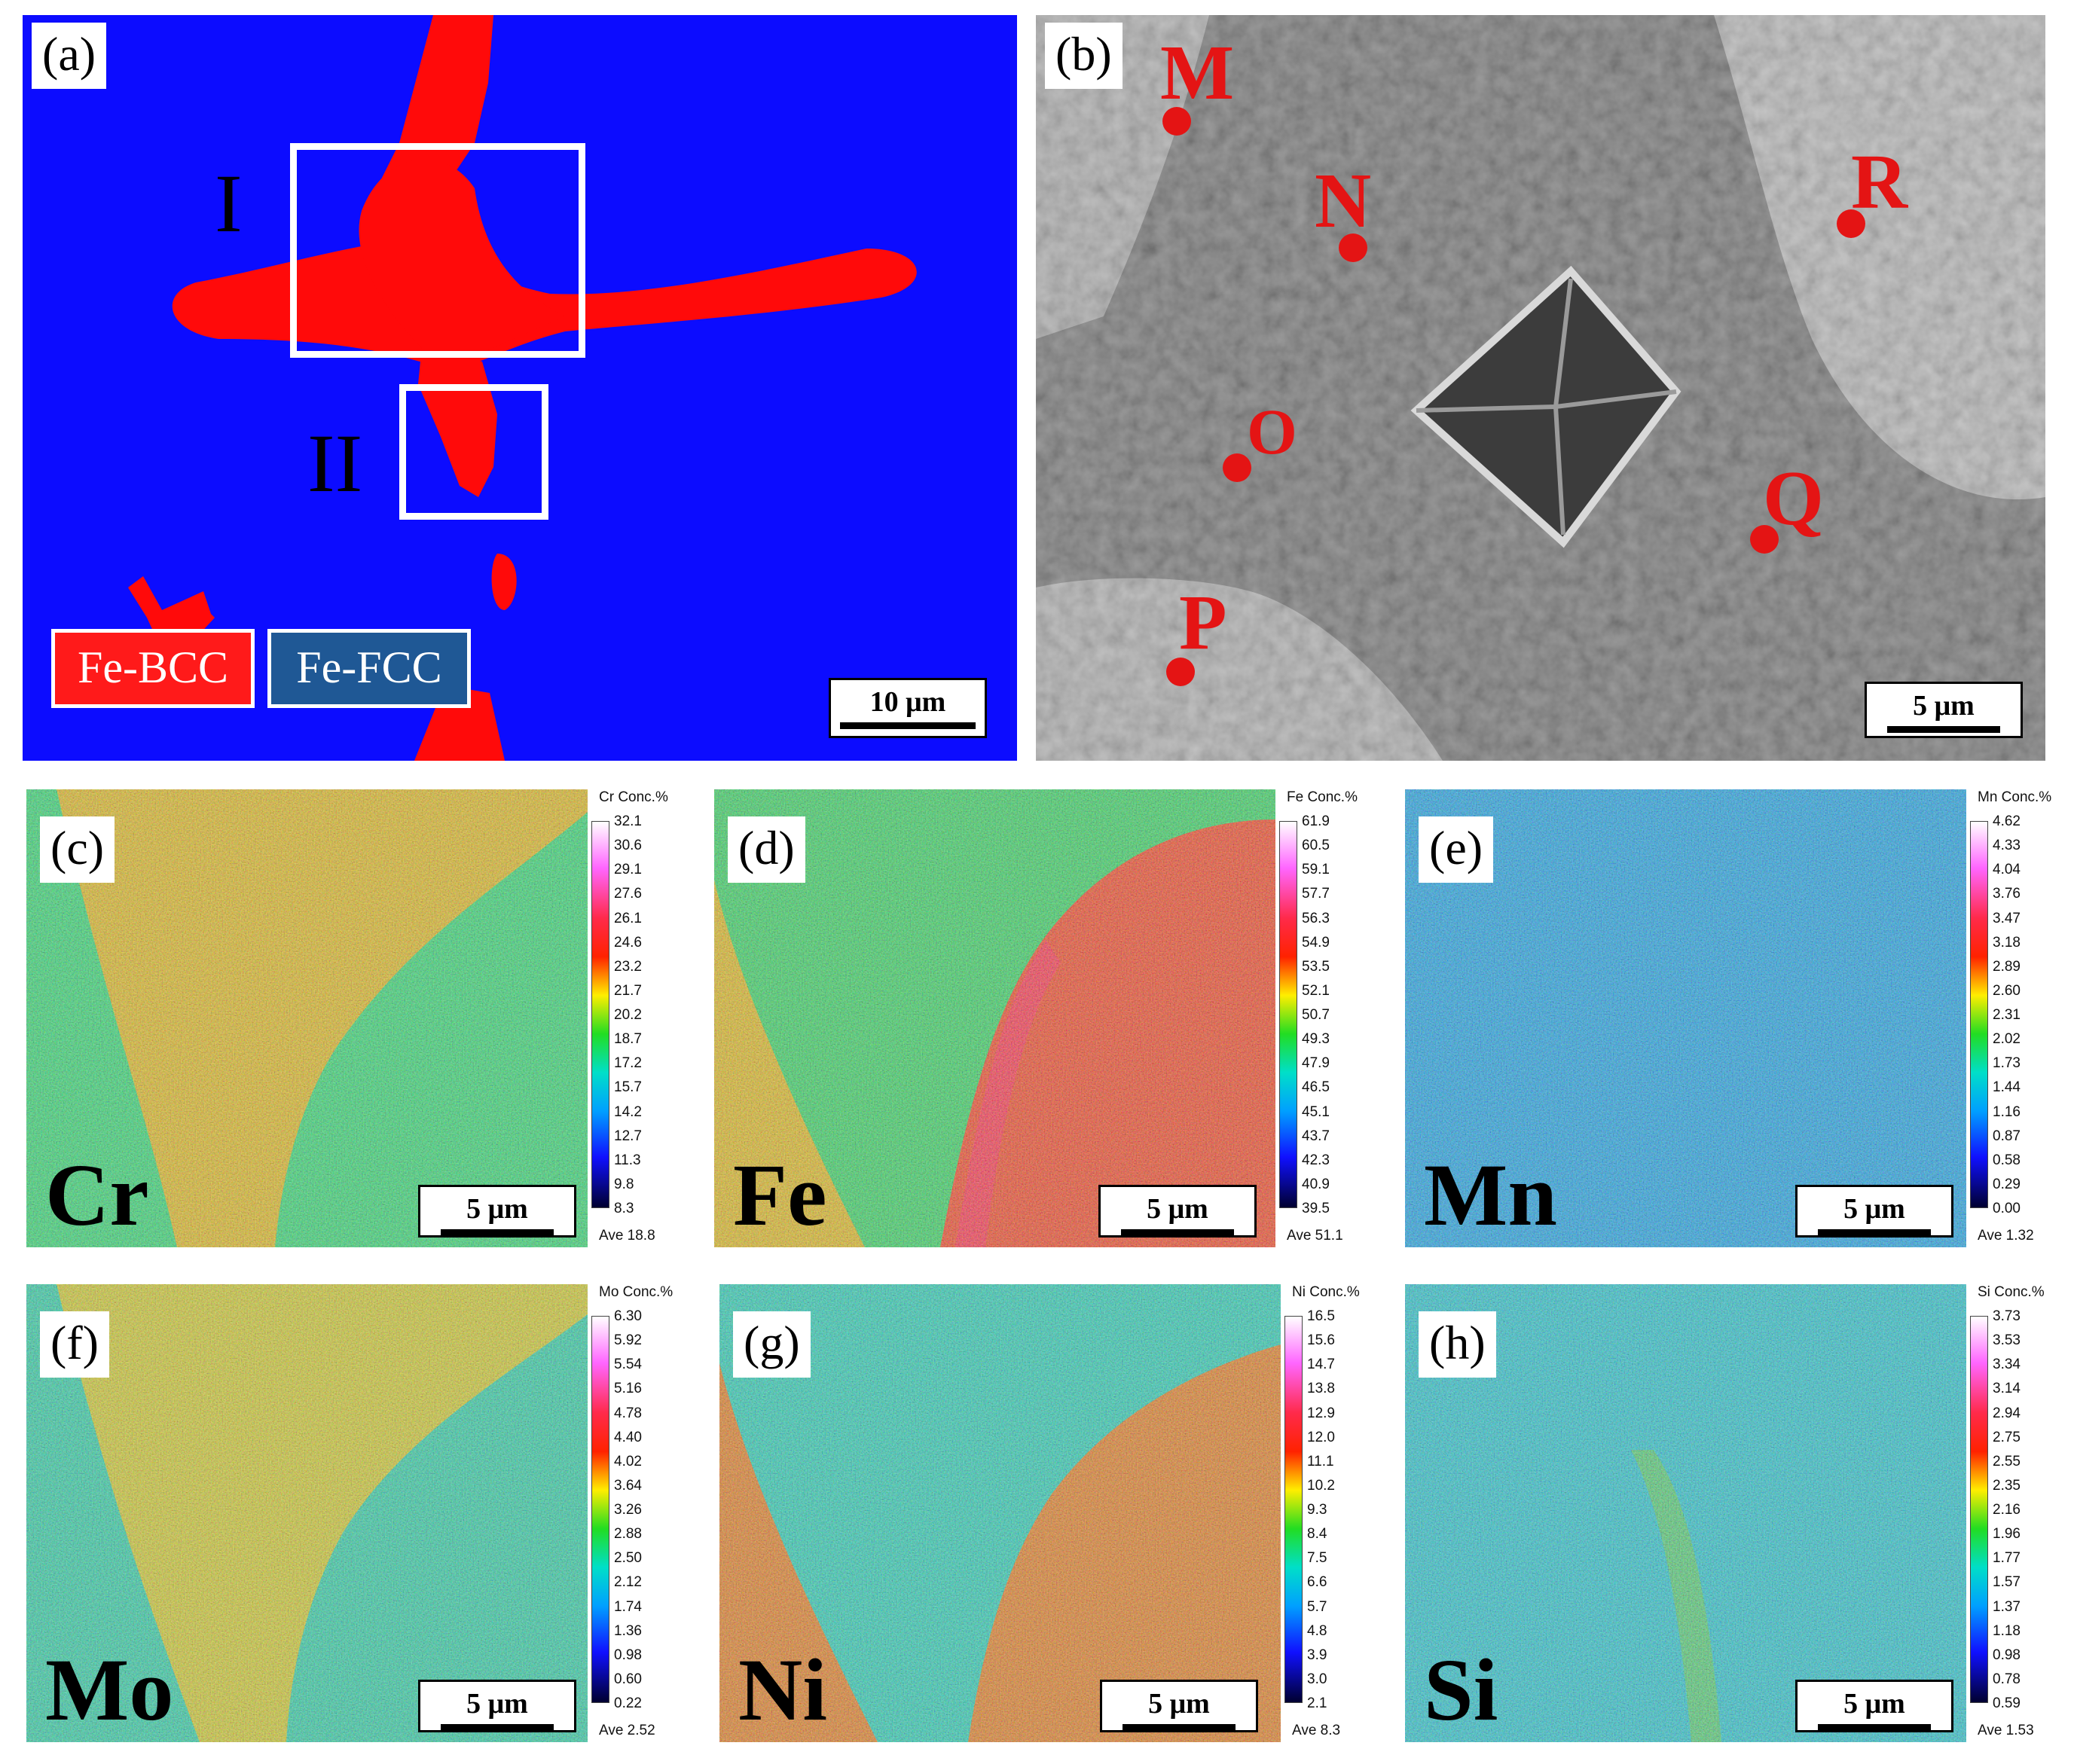 Image resolution: width=2074 pixels, height=1764 pixels. I want to click on colorbar-tick-label: 46.5, so click(1316, 1088).